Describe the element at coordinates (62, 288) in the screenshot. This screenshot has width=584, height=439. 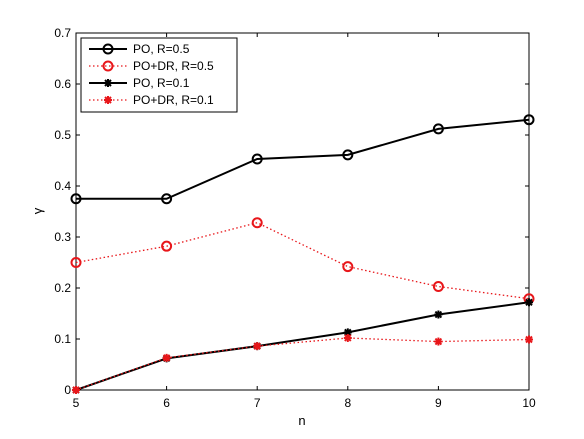
I see `y-tick-label: 0.2` at that location.